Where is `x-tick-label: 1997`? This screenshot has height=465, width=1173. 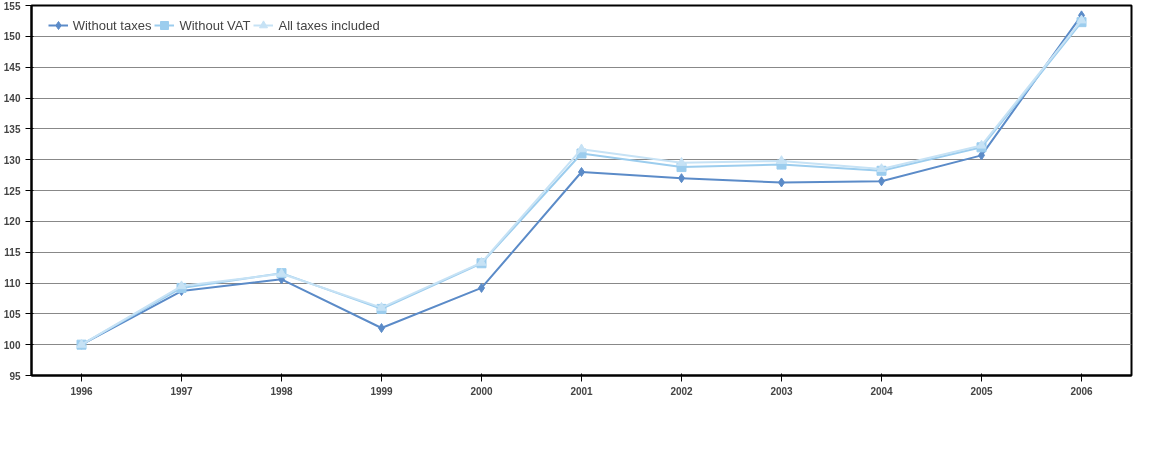 x-tick-label: 1997 is located at coordinates (182, 391).